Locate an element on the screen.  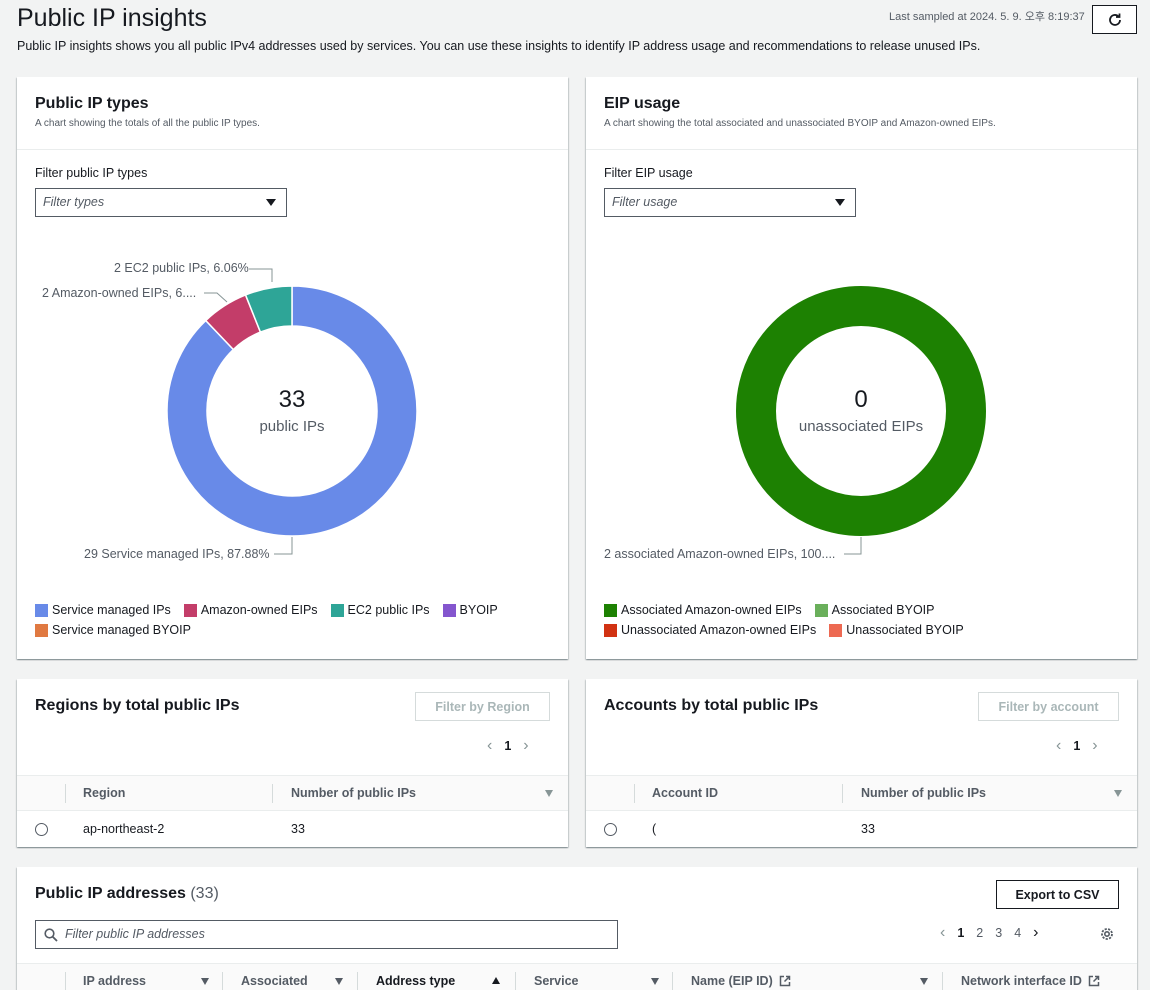
legend-label: Unassociated BYOIP is located at coordinates (905, 630).